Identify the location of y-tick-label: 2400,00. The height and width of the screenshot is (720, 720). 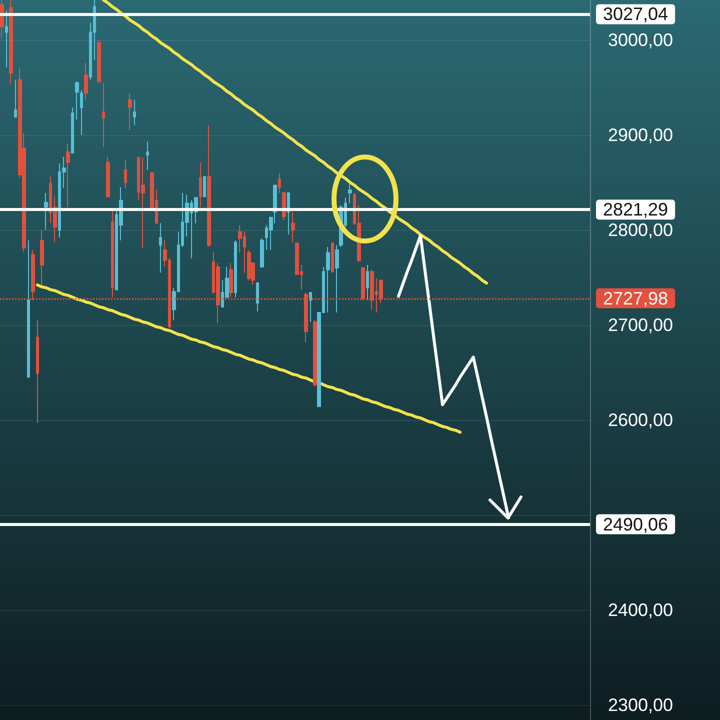
(641, 610).